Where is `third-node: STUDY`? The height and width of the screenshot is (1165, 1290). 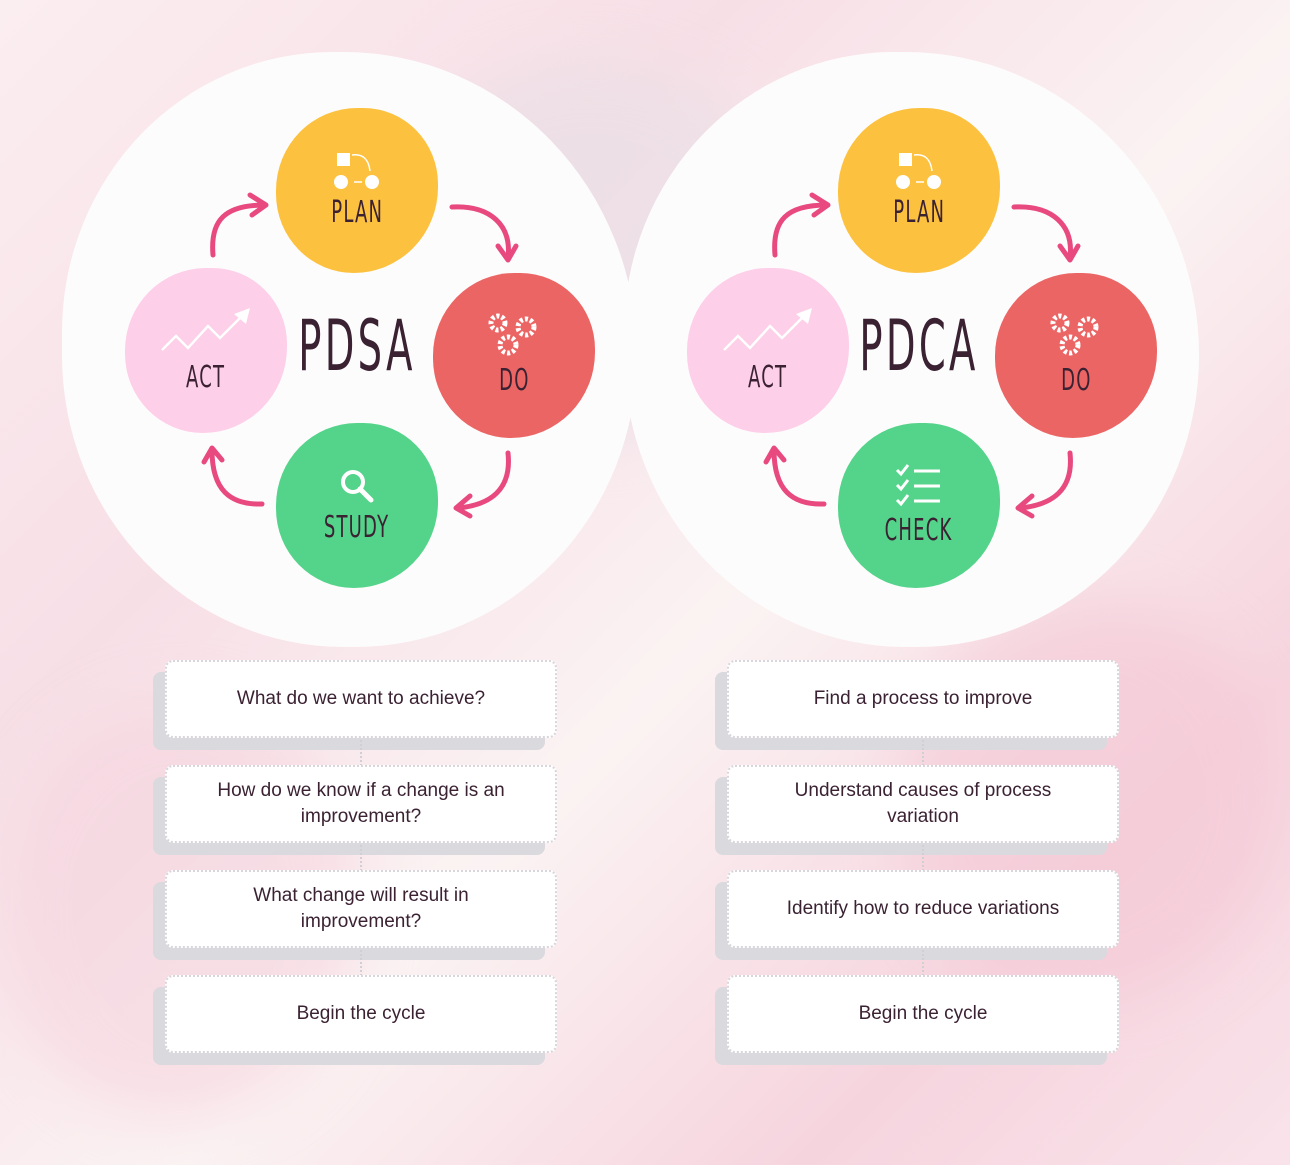
third-node: STUDY is located at coordinates (357, 505).